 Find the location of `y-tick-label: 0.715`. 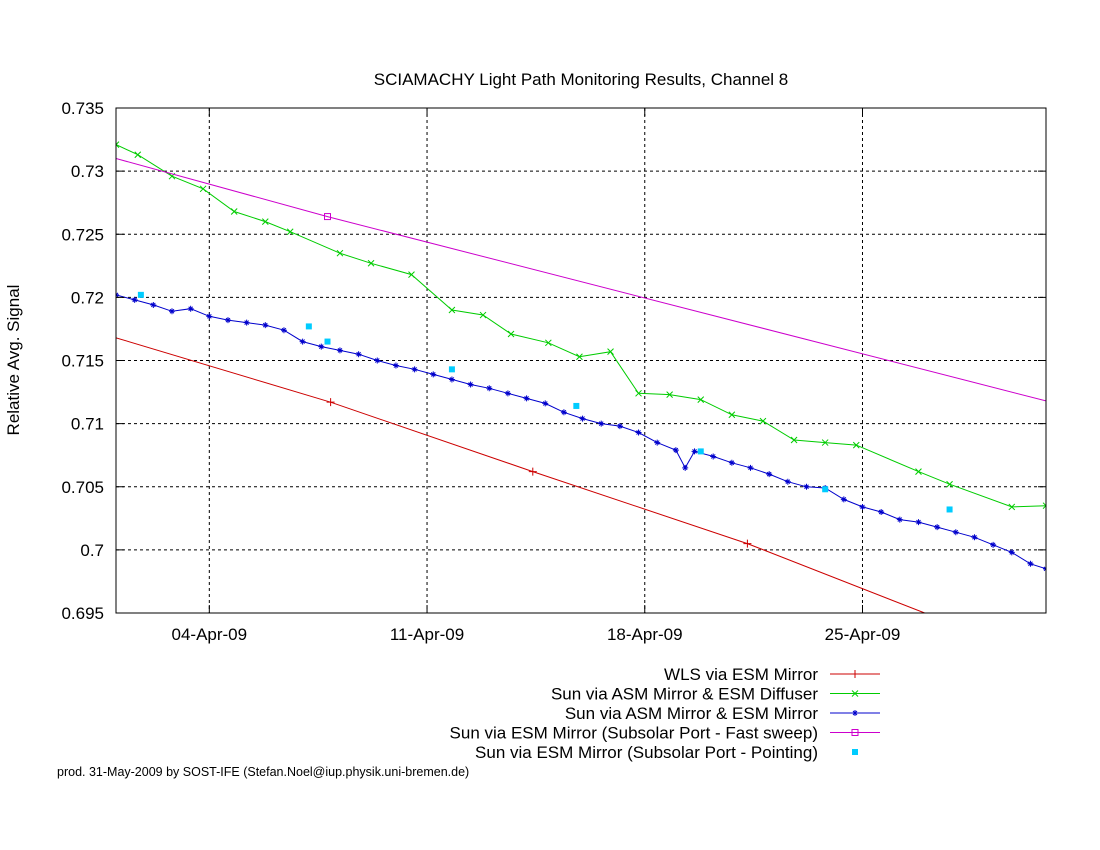

y-tick-label: 0.715 is located at coordinates (82, 361).